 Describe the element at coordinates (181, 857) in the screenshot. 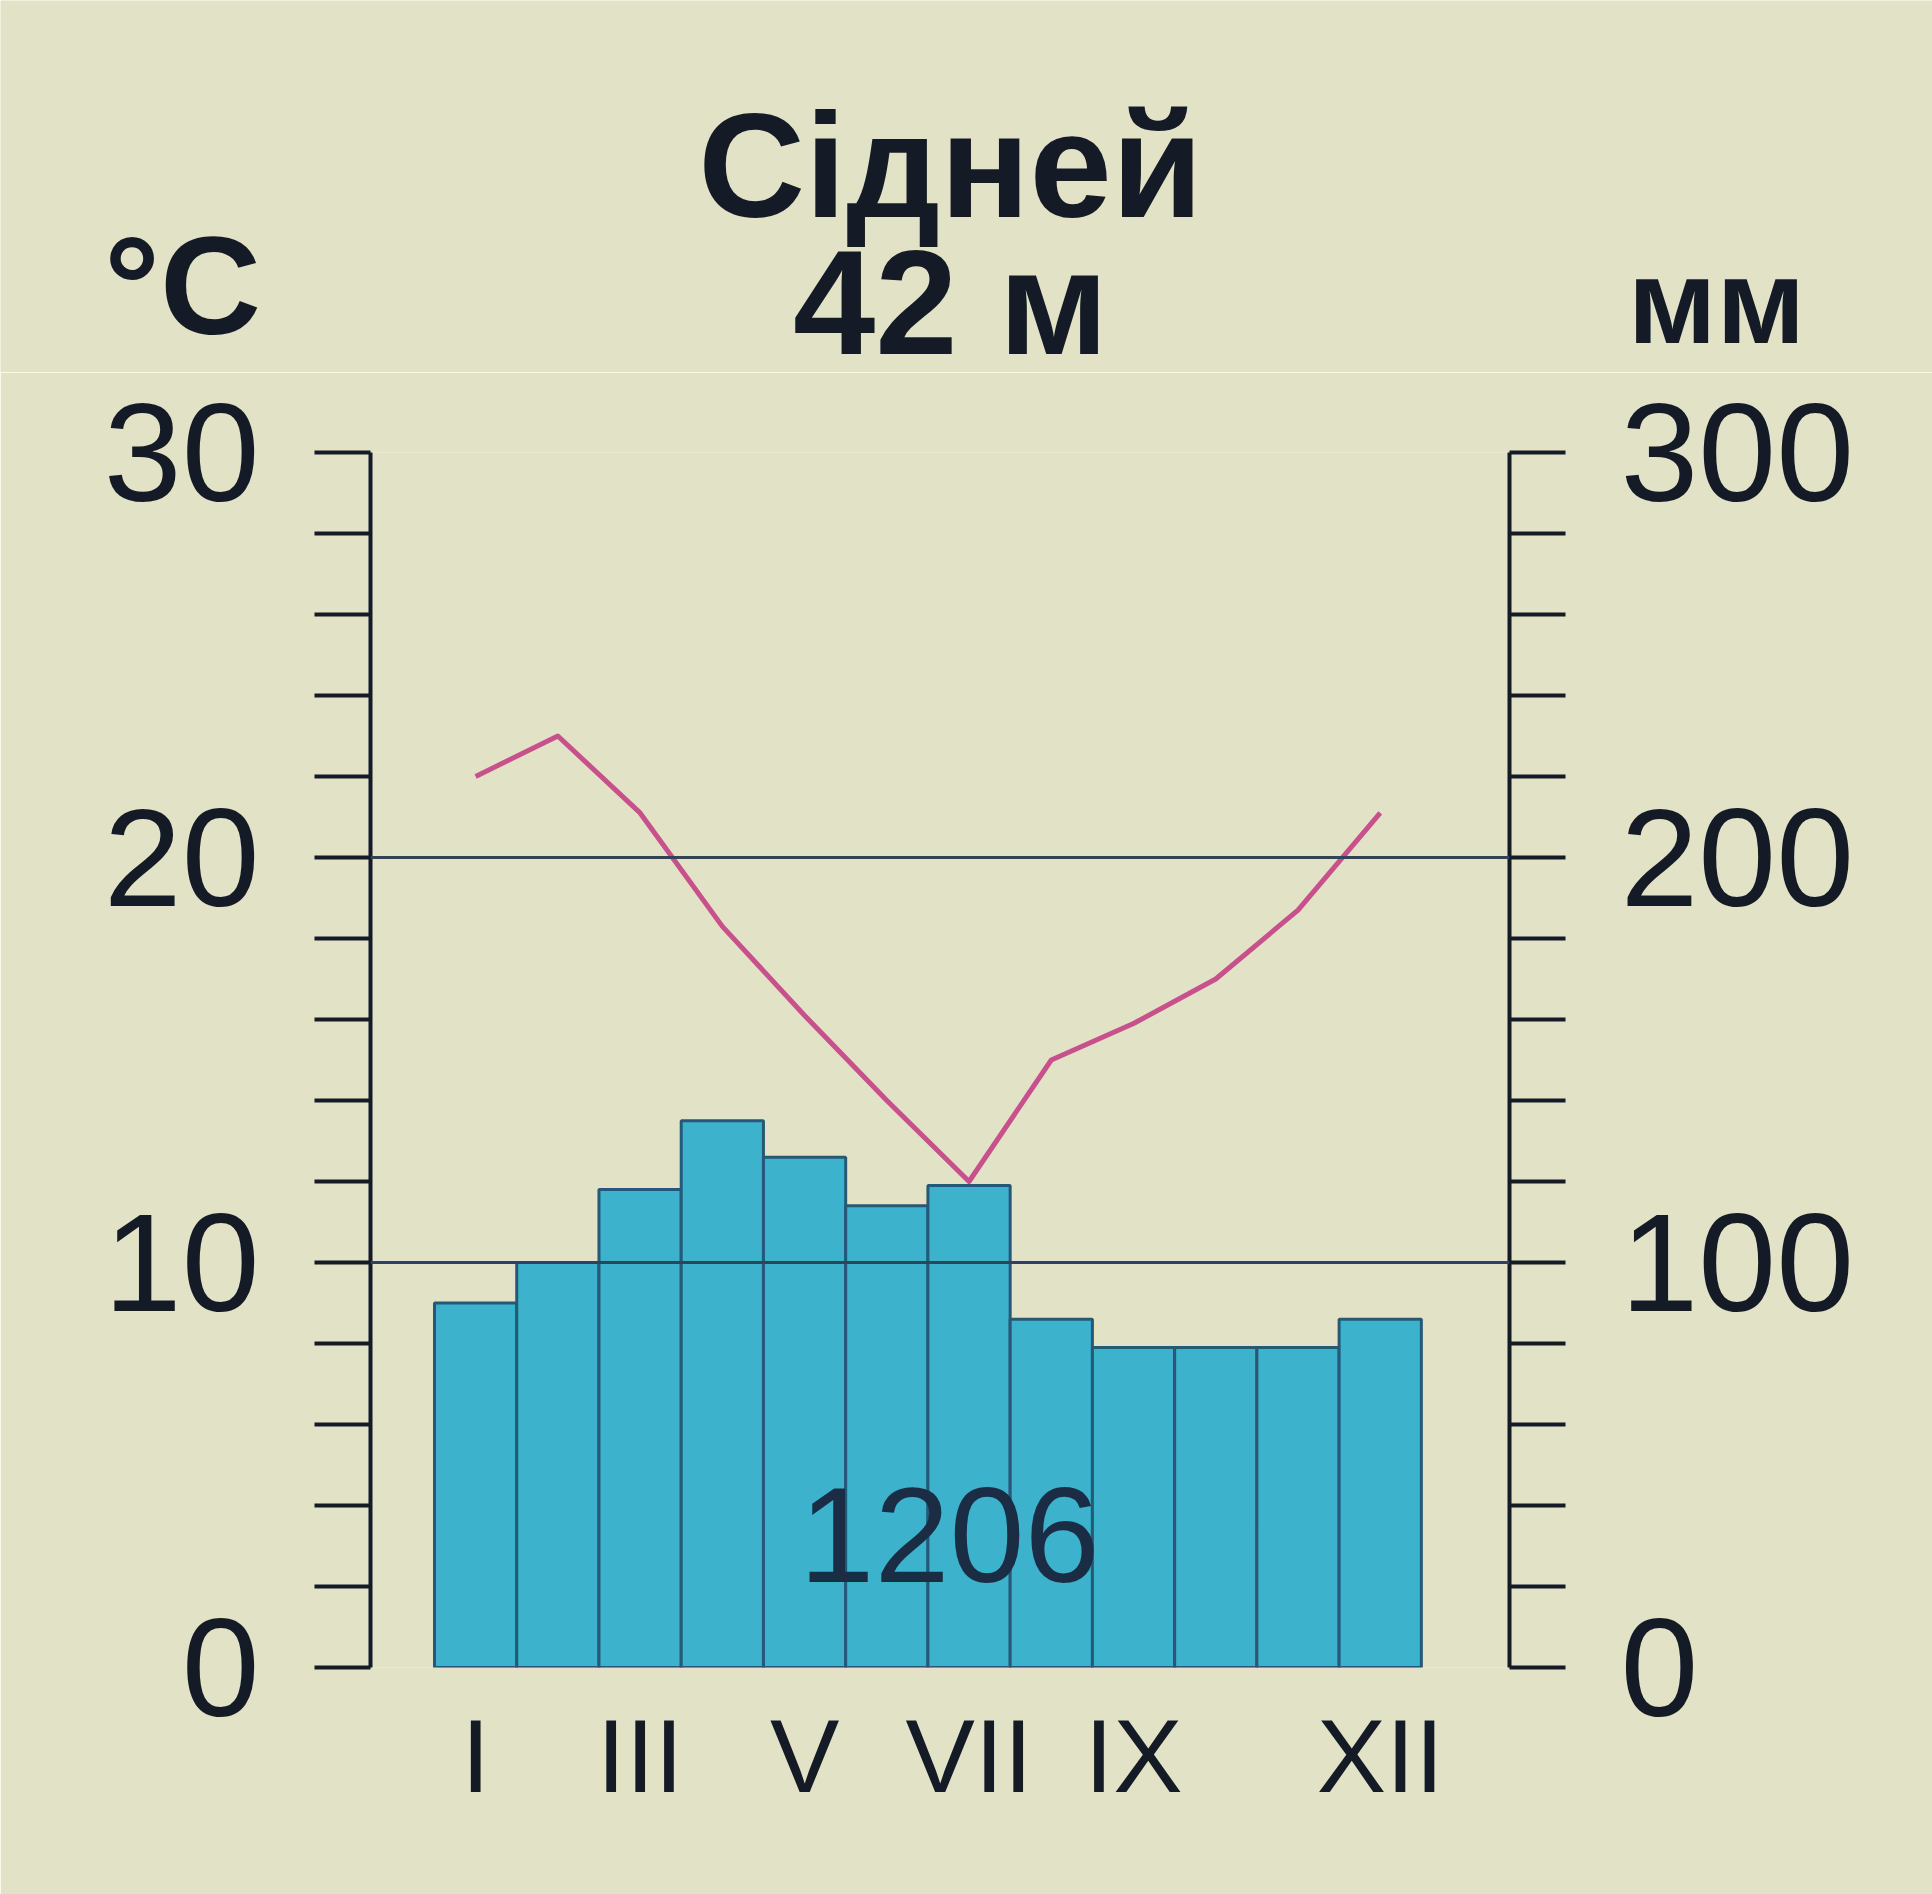

I see `y-tick-label: 20` at that location.